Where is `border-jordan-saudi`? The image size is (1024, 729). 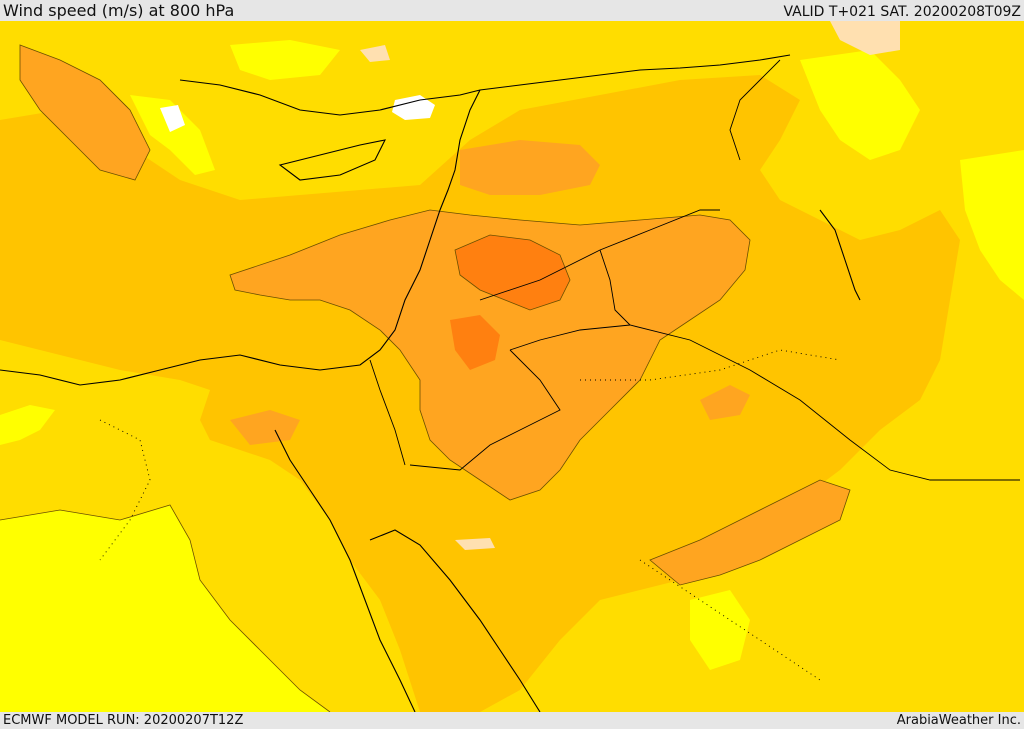 border-jordan-saudi is located at coordinates (764, 402).